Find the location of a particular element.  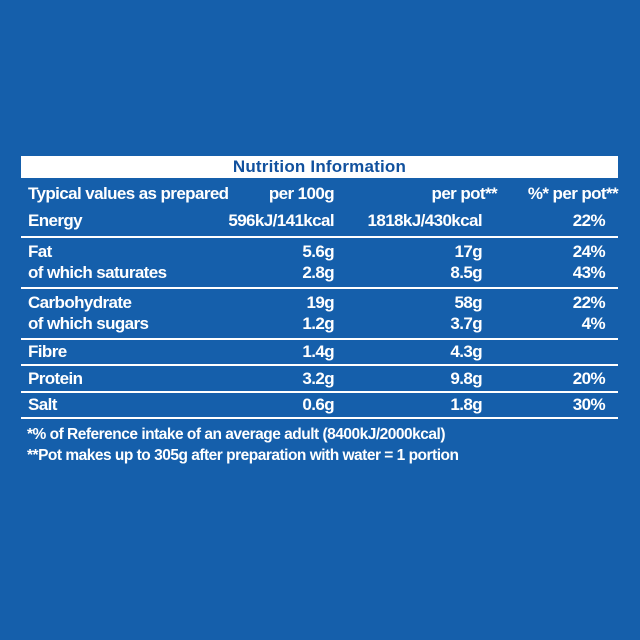

row-carbohydrate: Carbohydrate 19g 58g 22% is located at coordinates (319, 302).